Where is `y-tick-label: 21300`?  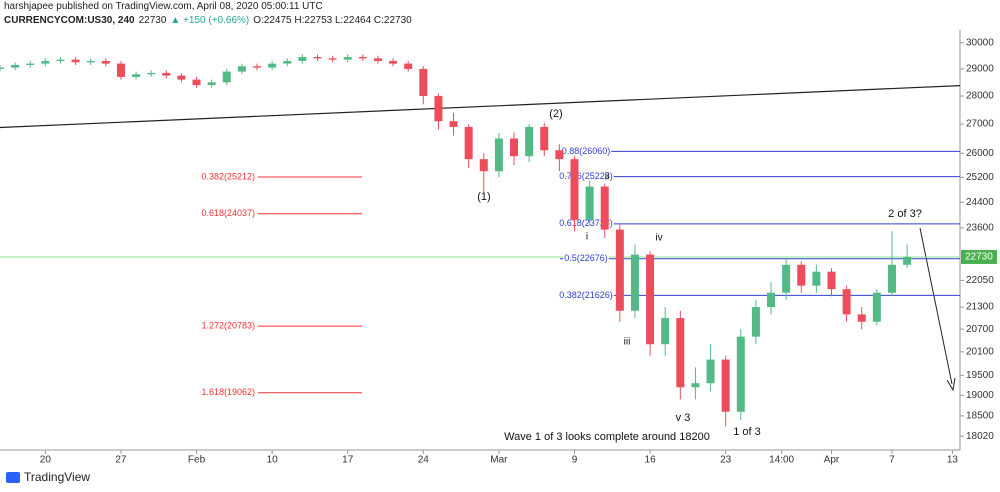
y-tick-label: 21300 is located at coordinates (980, 307).